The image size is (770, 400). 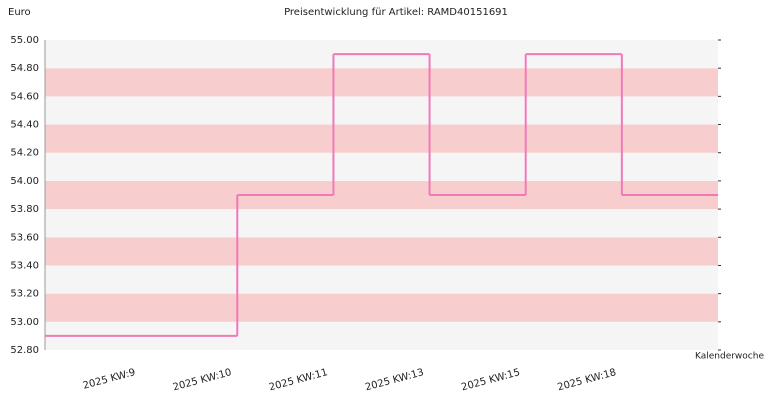 I want to click on x-tick-label: 2025 KW:15, so click(x=490, y=380).